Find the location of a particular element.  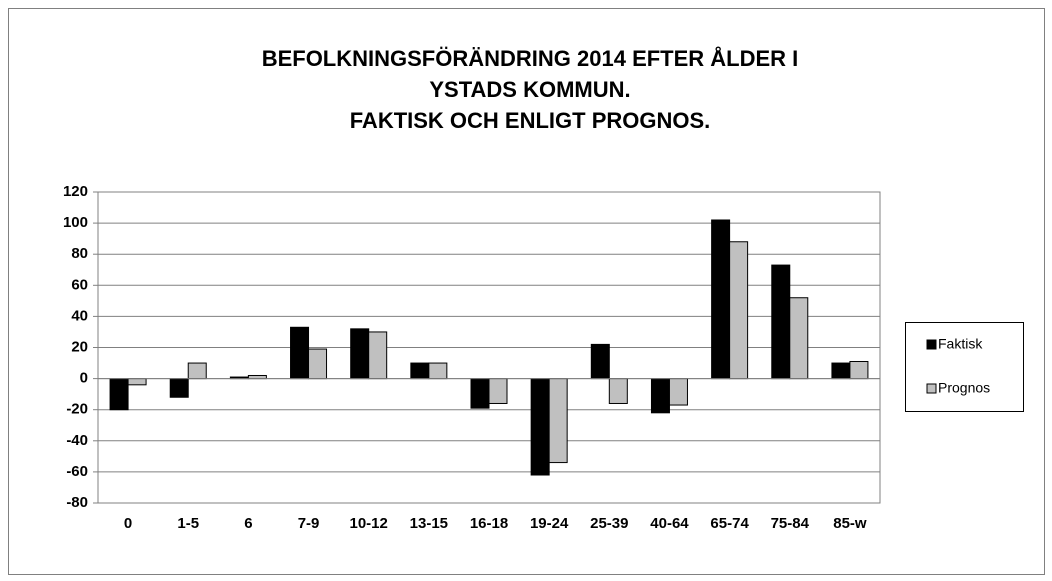

chart-title: FAKTISK OCH ENLIGT PROGNOS. is located at coordinates (530, 120).